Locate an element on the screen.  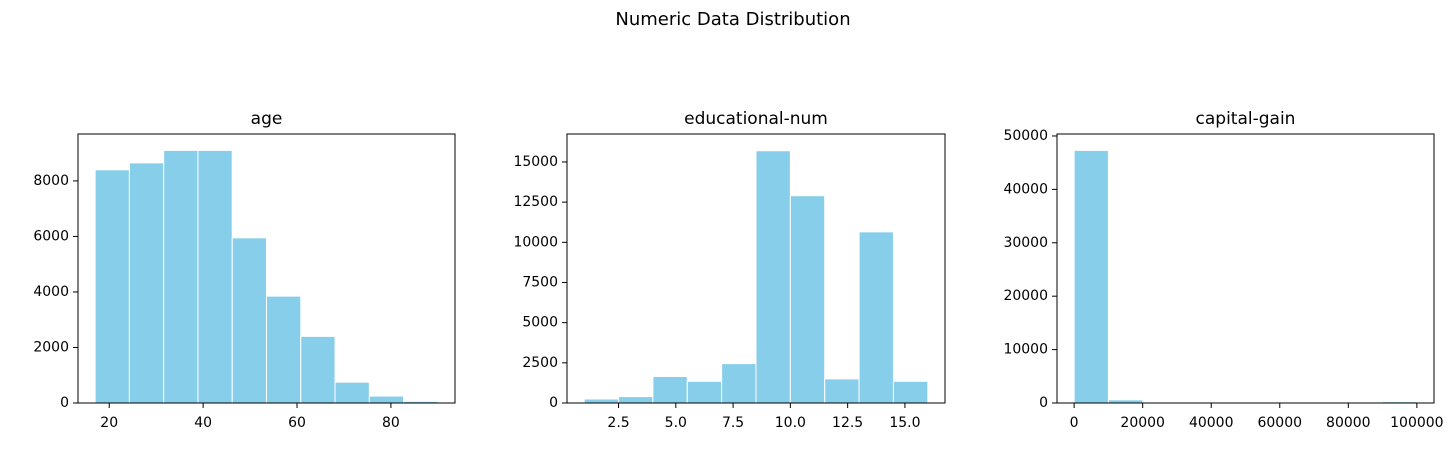
x-tick-label: 10.0 is located at coordinates (790, 423).